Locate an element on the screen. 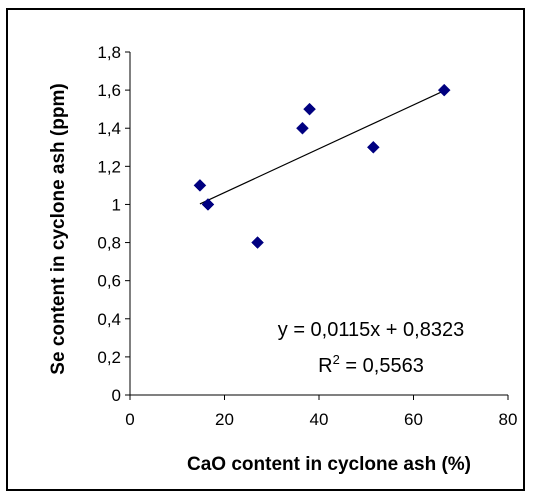 Image resolution: width=533 pixels, height=499 pixels. x-tick-label: 80 is located at coordinates (508, 419).